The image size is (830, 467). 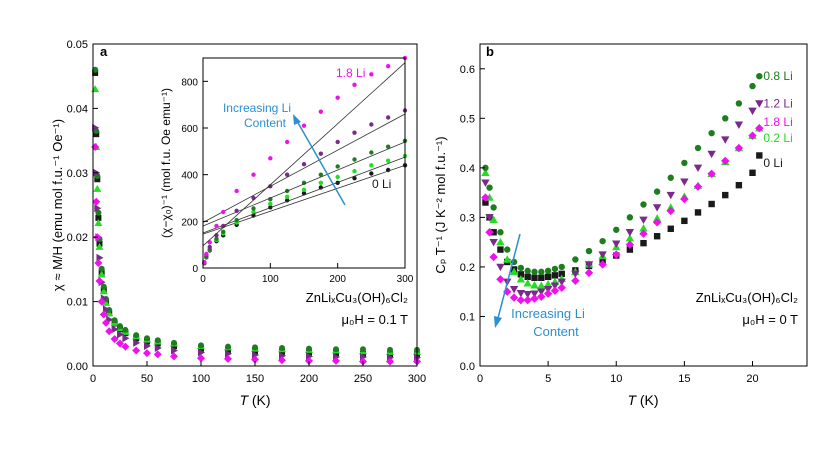 What do you see at coordinates (357, 297) in the screenshot?
I see `panel-a-formula: ZnLiₓCu₃(OH)₆Cl₂` at bounding box center [357, 297].